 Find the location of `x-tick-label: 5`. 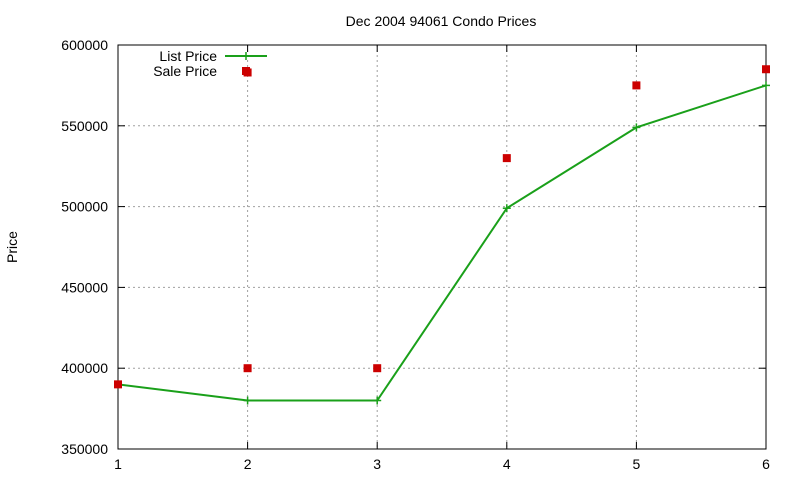

x-tick-label: 5 is located at coordinates (637, 464).